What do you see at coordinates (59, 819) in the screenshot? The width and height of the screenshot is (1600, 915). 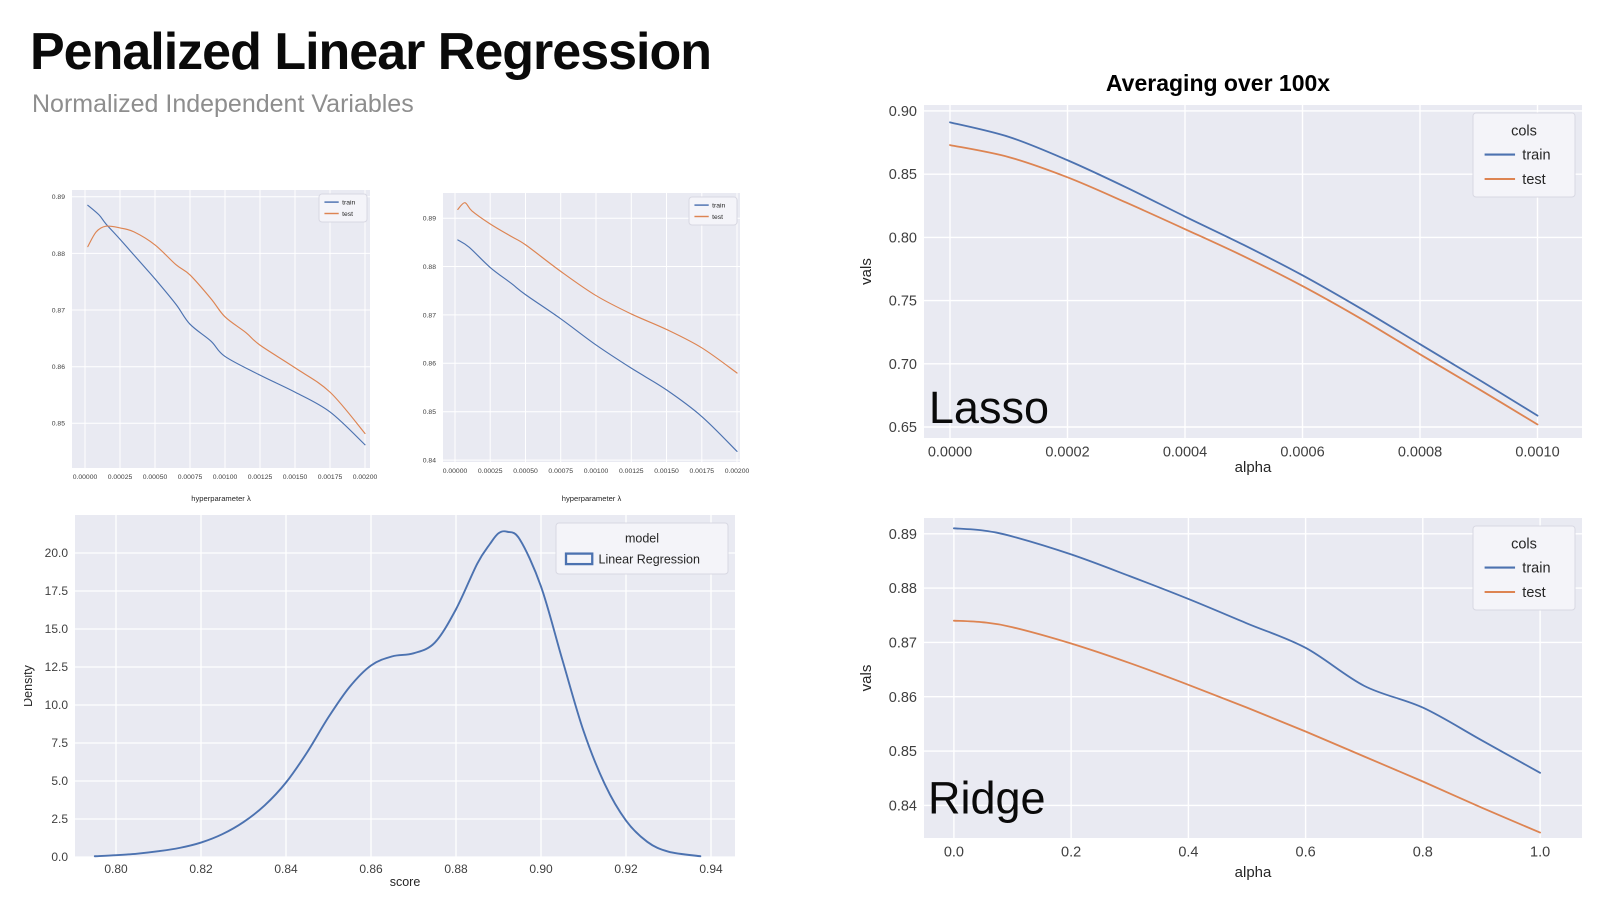 I see `svg-text: 2.5` at bounding box center [59, 819].